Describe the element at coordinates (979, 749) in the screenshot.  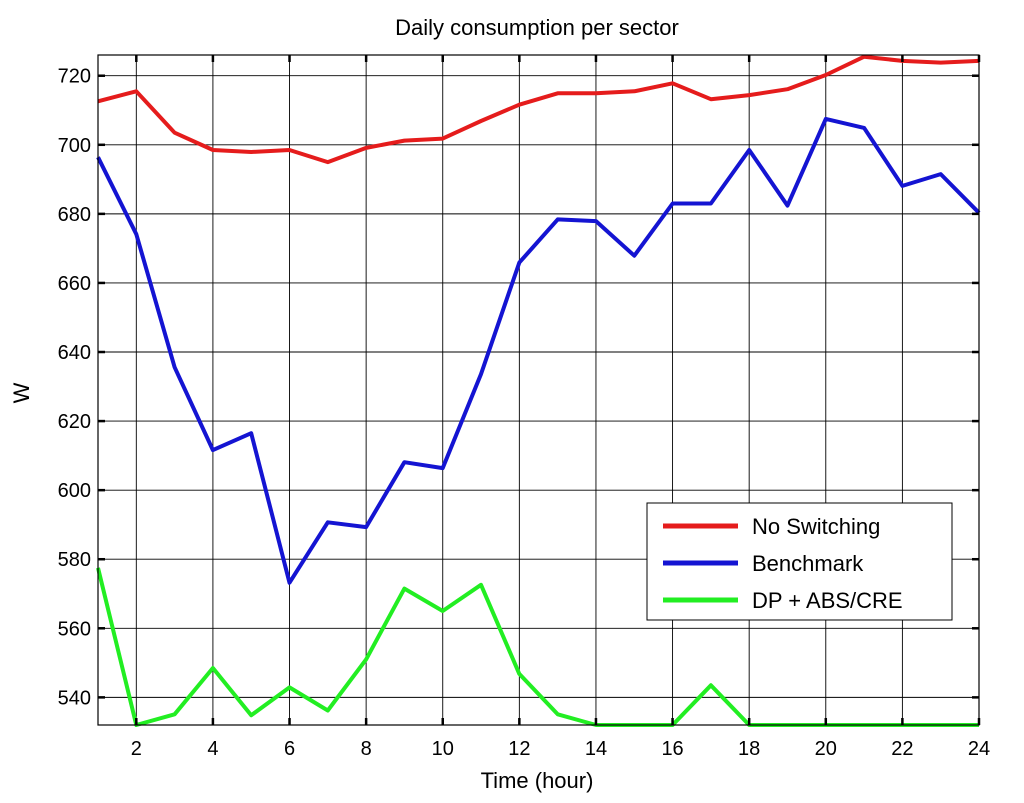
I see `x-tick-label: 24` at that location.